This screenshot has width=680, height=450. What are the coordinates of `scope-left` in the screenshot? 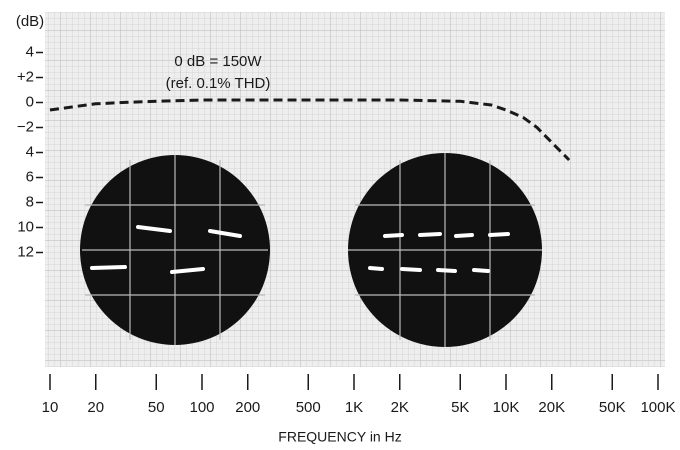 It's located at (175, 250).